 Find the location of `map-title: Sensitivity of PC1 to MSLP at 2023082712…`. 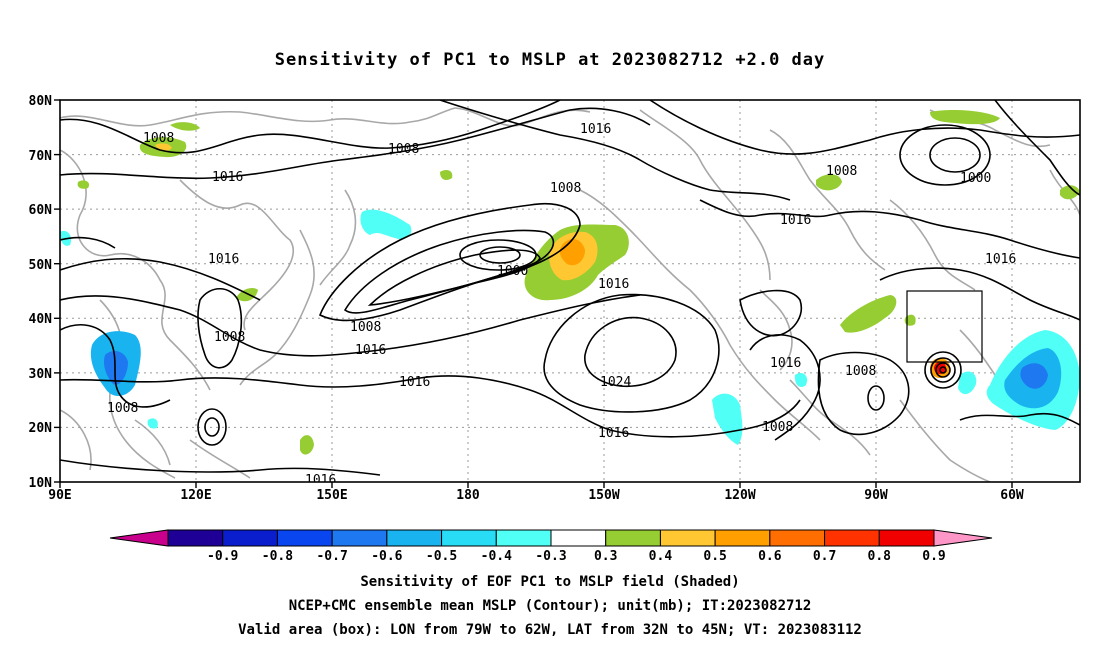

map-title: Sensitivity of PC1 to MSLP at 2023082712… is located at coordinates (550, 60).